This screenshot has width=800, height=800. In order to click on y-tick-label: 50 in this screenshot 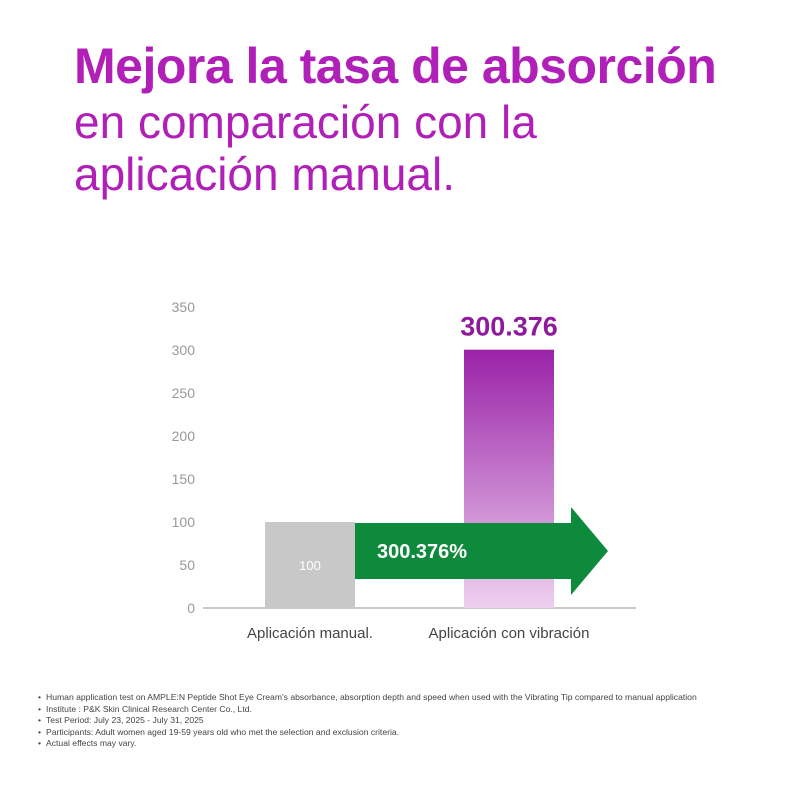, I will do `click(187, 565)`.